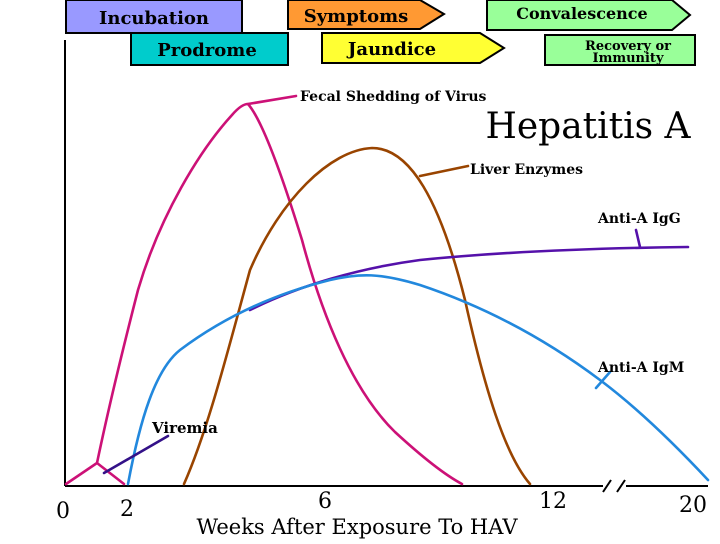 The height and width of the screenshot is (544, 720). I want to click on fecal-shedding-label: Fecal Shedding of Virus, so click(393, 97).